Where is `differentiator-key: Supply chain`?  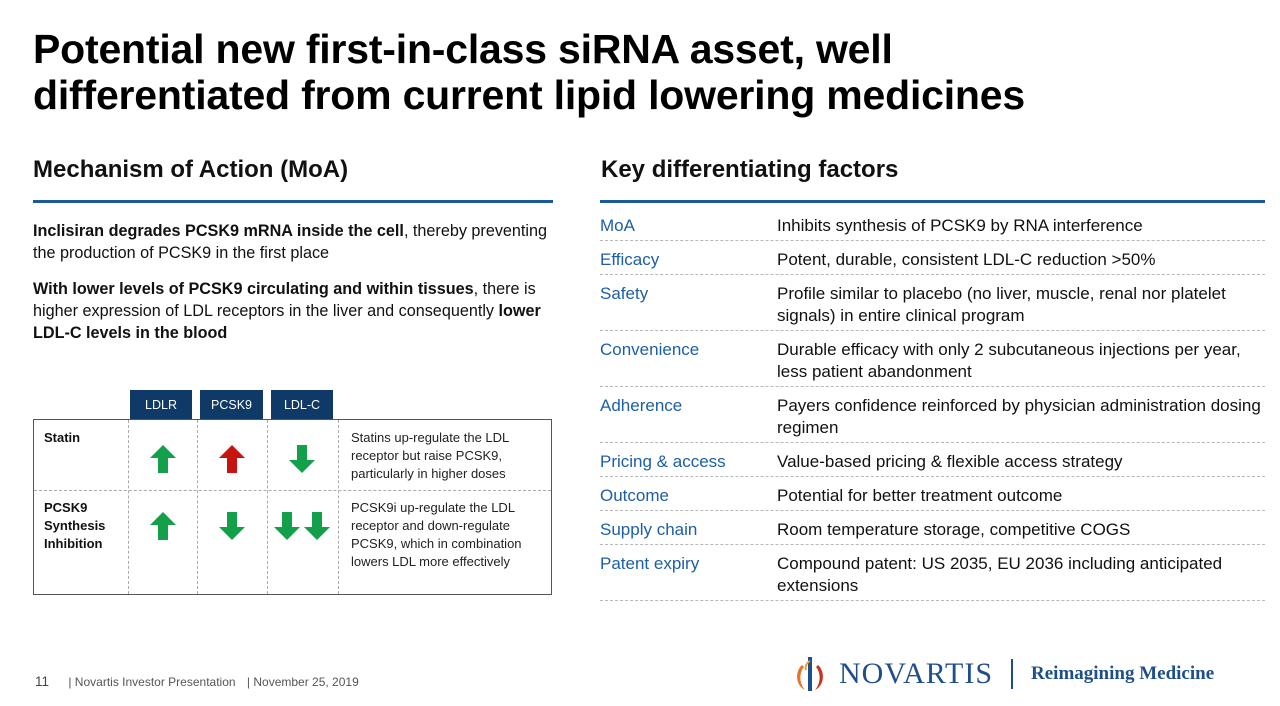
differentiator-key: Supply chain is located at coordinates (649, 529).